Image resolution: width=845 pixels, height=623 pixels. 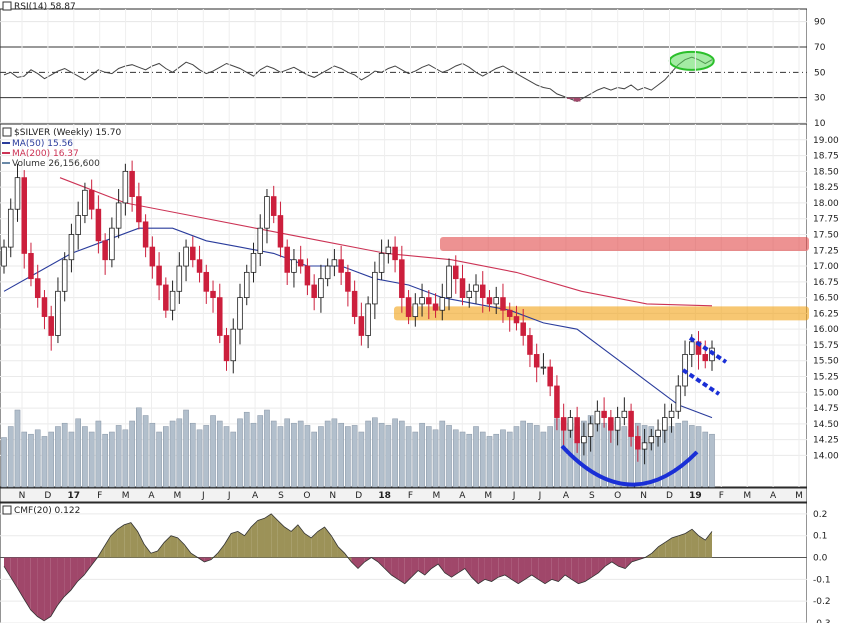 What do you see at coordinates (721, 496) in the screenshot?
I see `time-tick-label: F` at bounding box center [721, 496].